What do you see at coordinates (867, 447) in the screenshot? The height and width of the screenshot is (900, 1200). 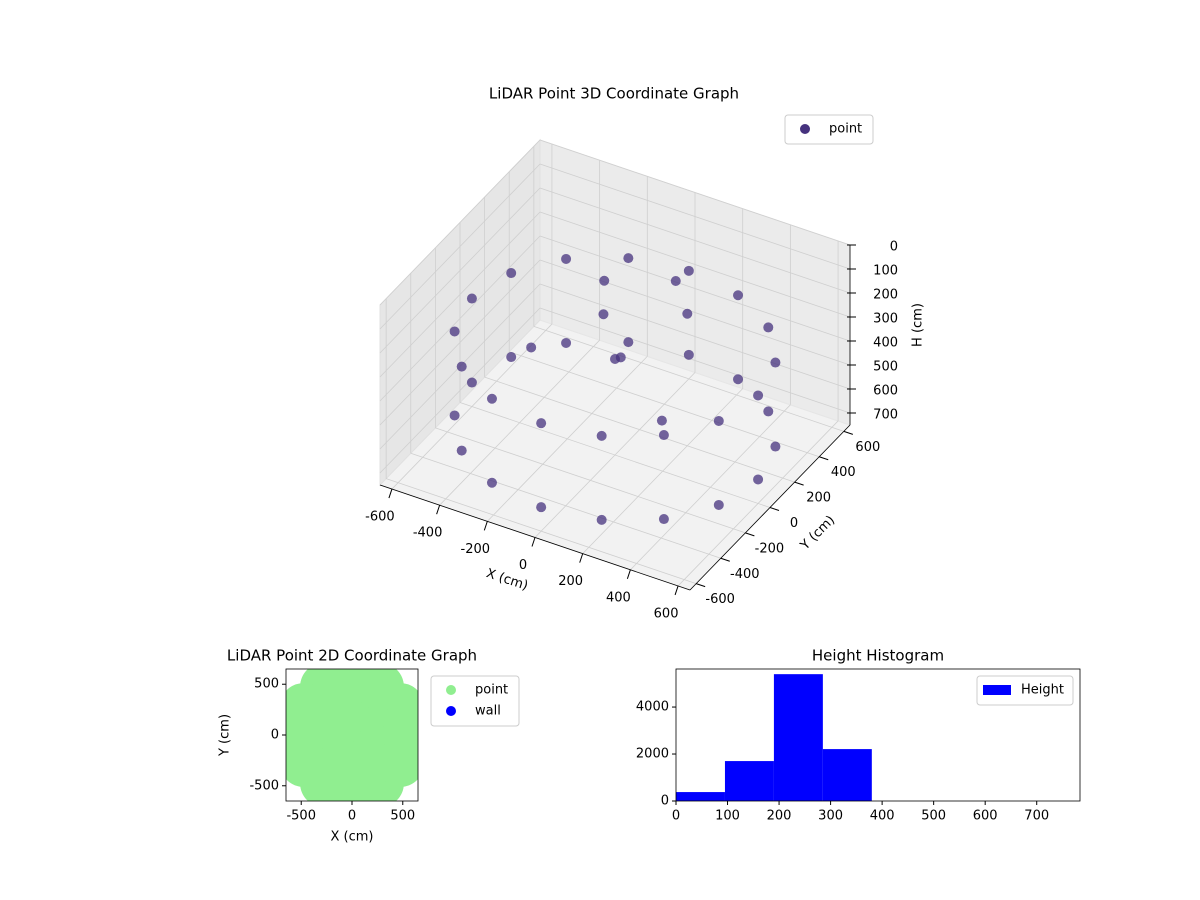 I see `y-tick-label: 600` at bounding box center [867, 447].